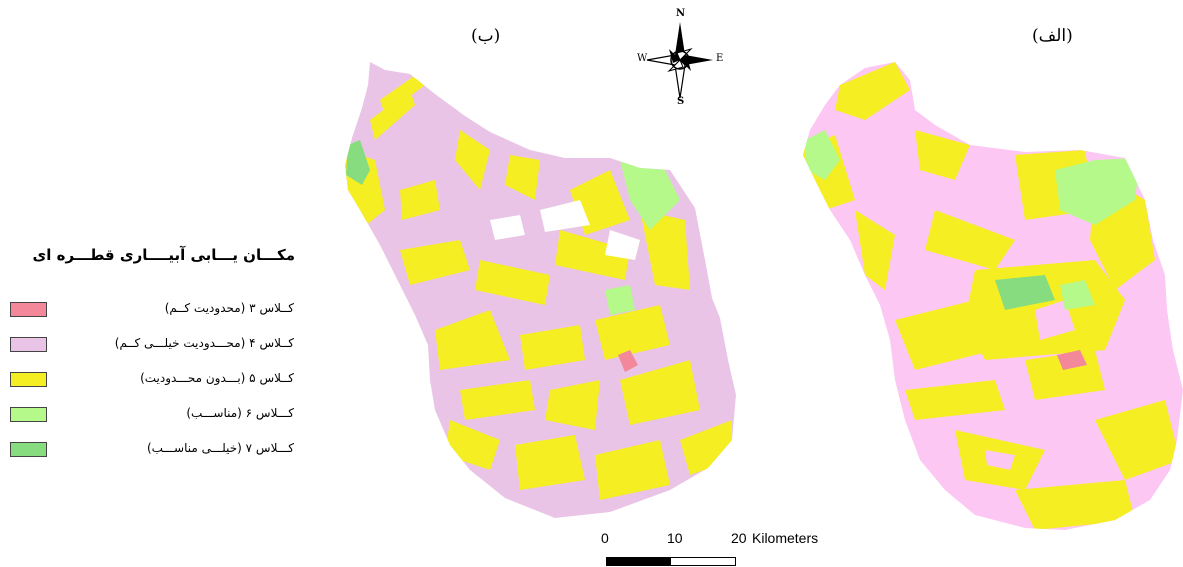  I want to click on legend-item-class6: کـــلاس ۶ (مناســـب), so click(155, 415).